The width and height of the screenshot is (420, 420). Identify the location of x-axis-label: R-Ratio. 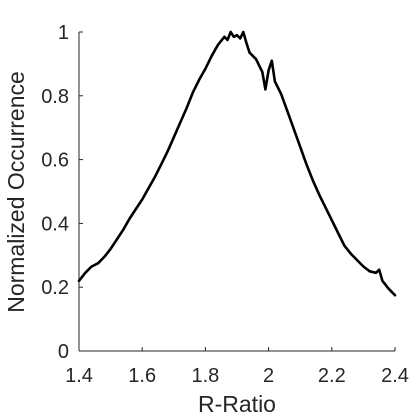
(237, 404).